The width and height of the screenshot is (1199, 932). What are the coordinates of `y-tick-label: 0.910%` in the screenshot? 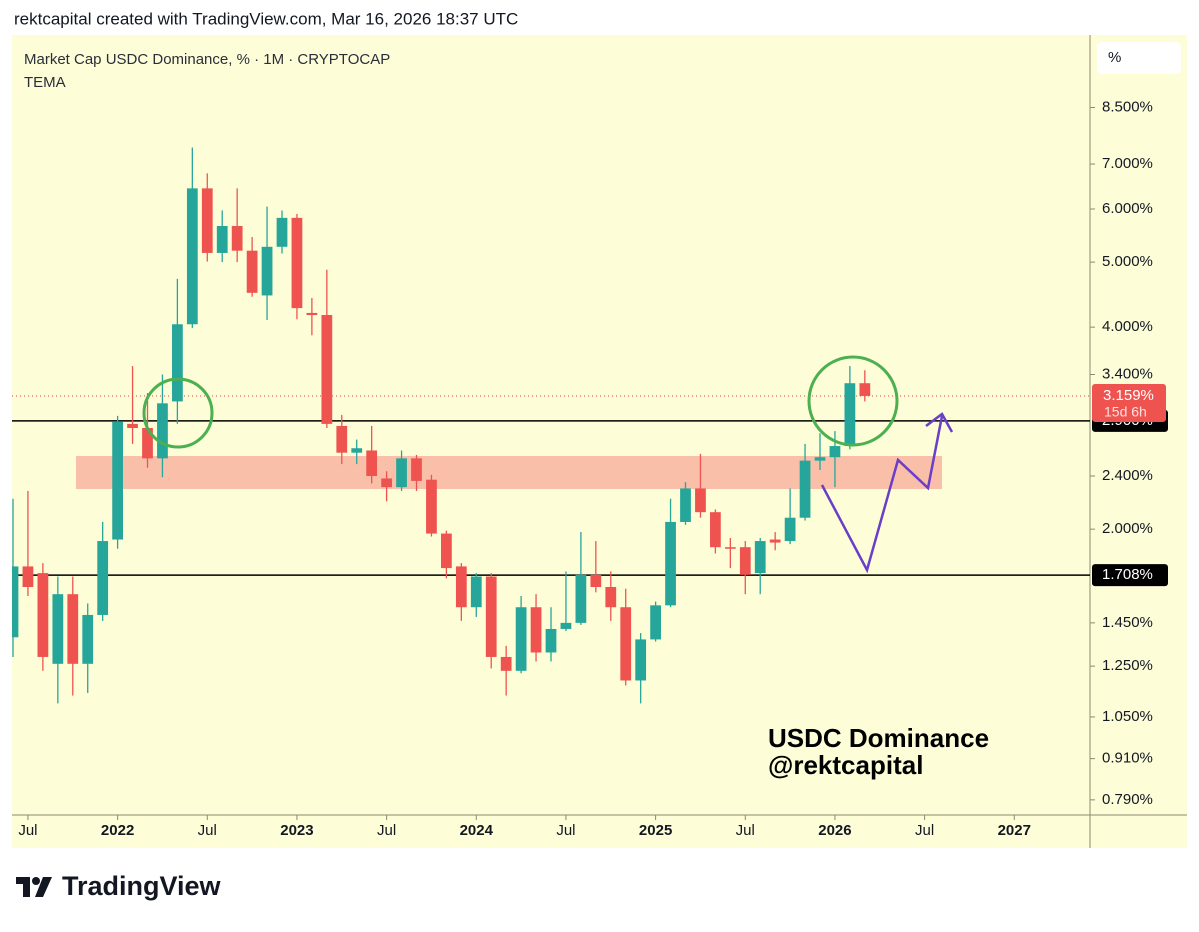 It's located at (1127, 758).